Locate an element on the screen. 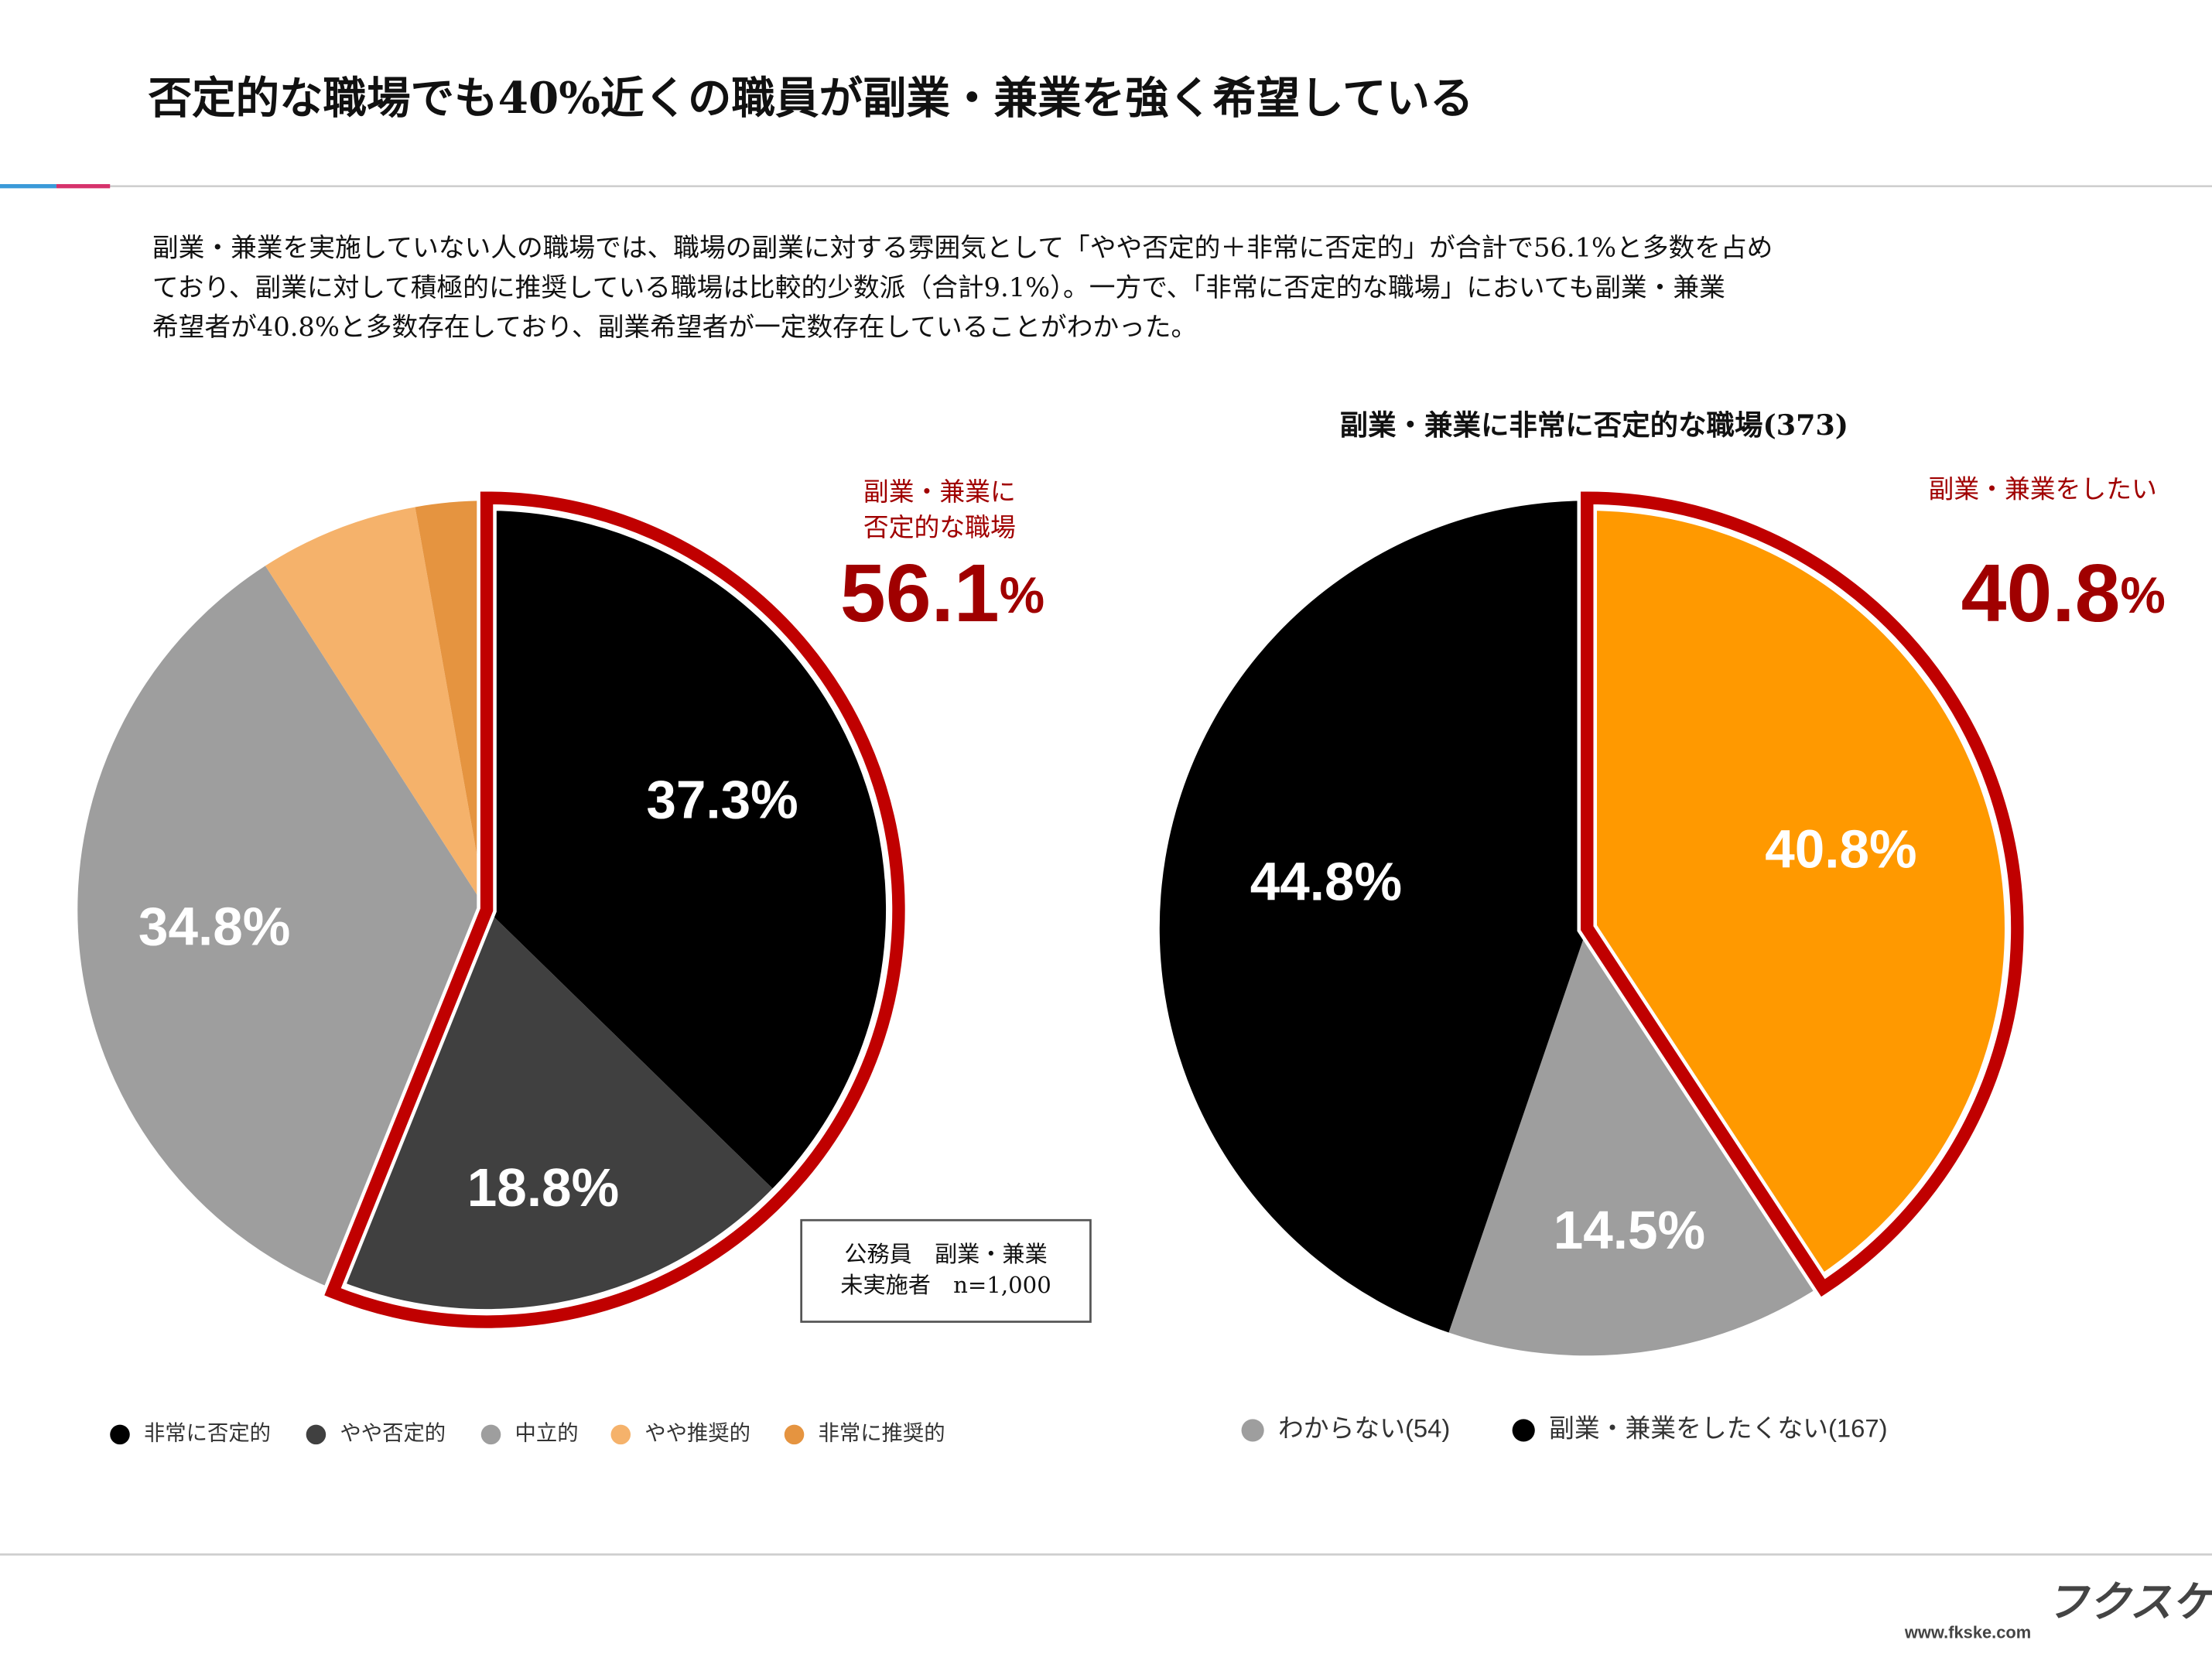 The image size is (2212, 1671). highlight-value: 40.8% is located at coordinates (2063, 593).